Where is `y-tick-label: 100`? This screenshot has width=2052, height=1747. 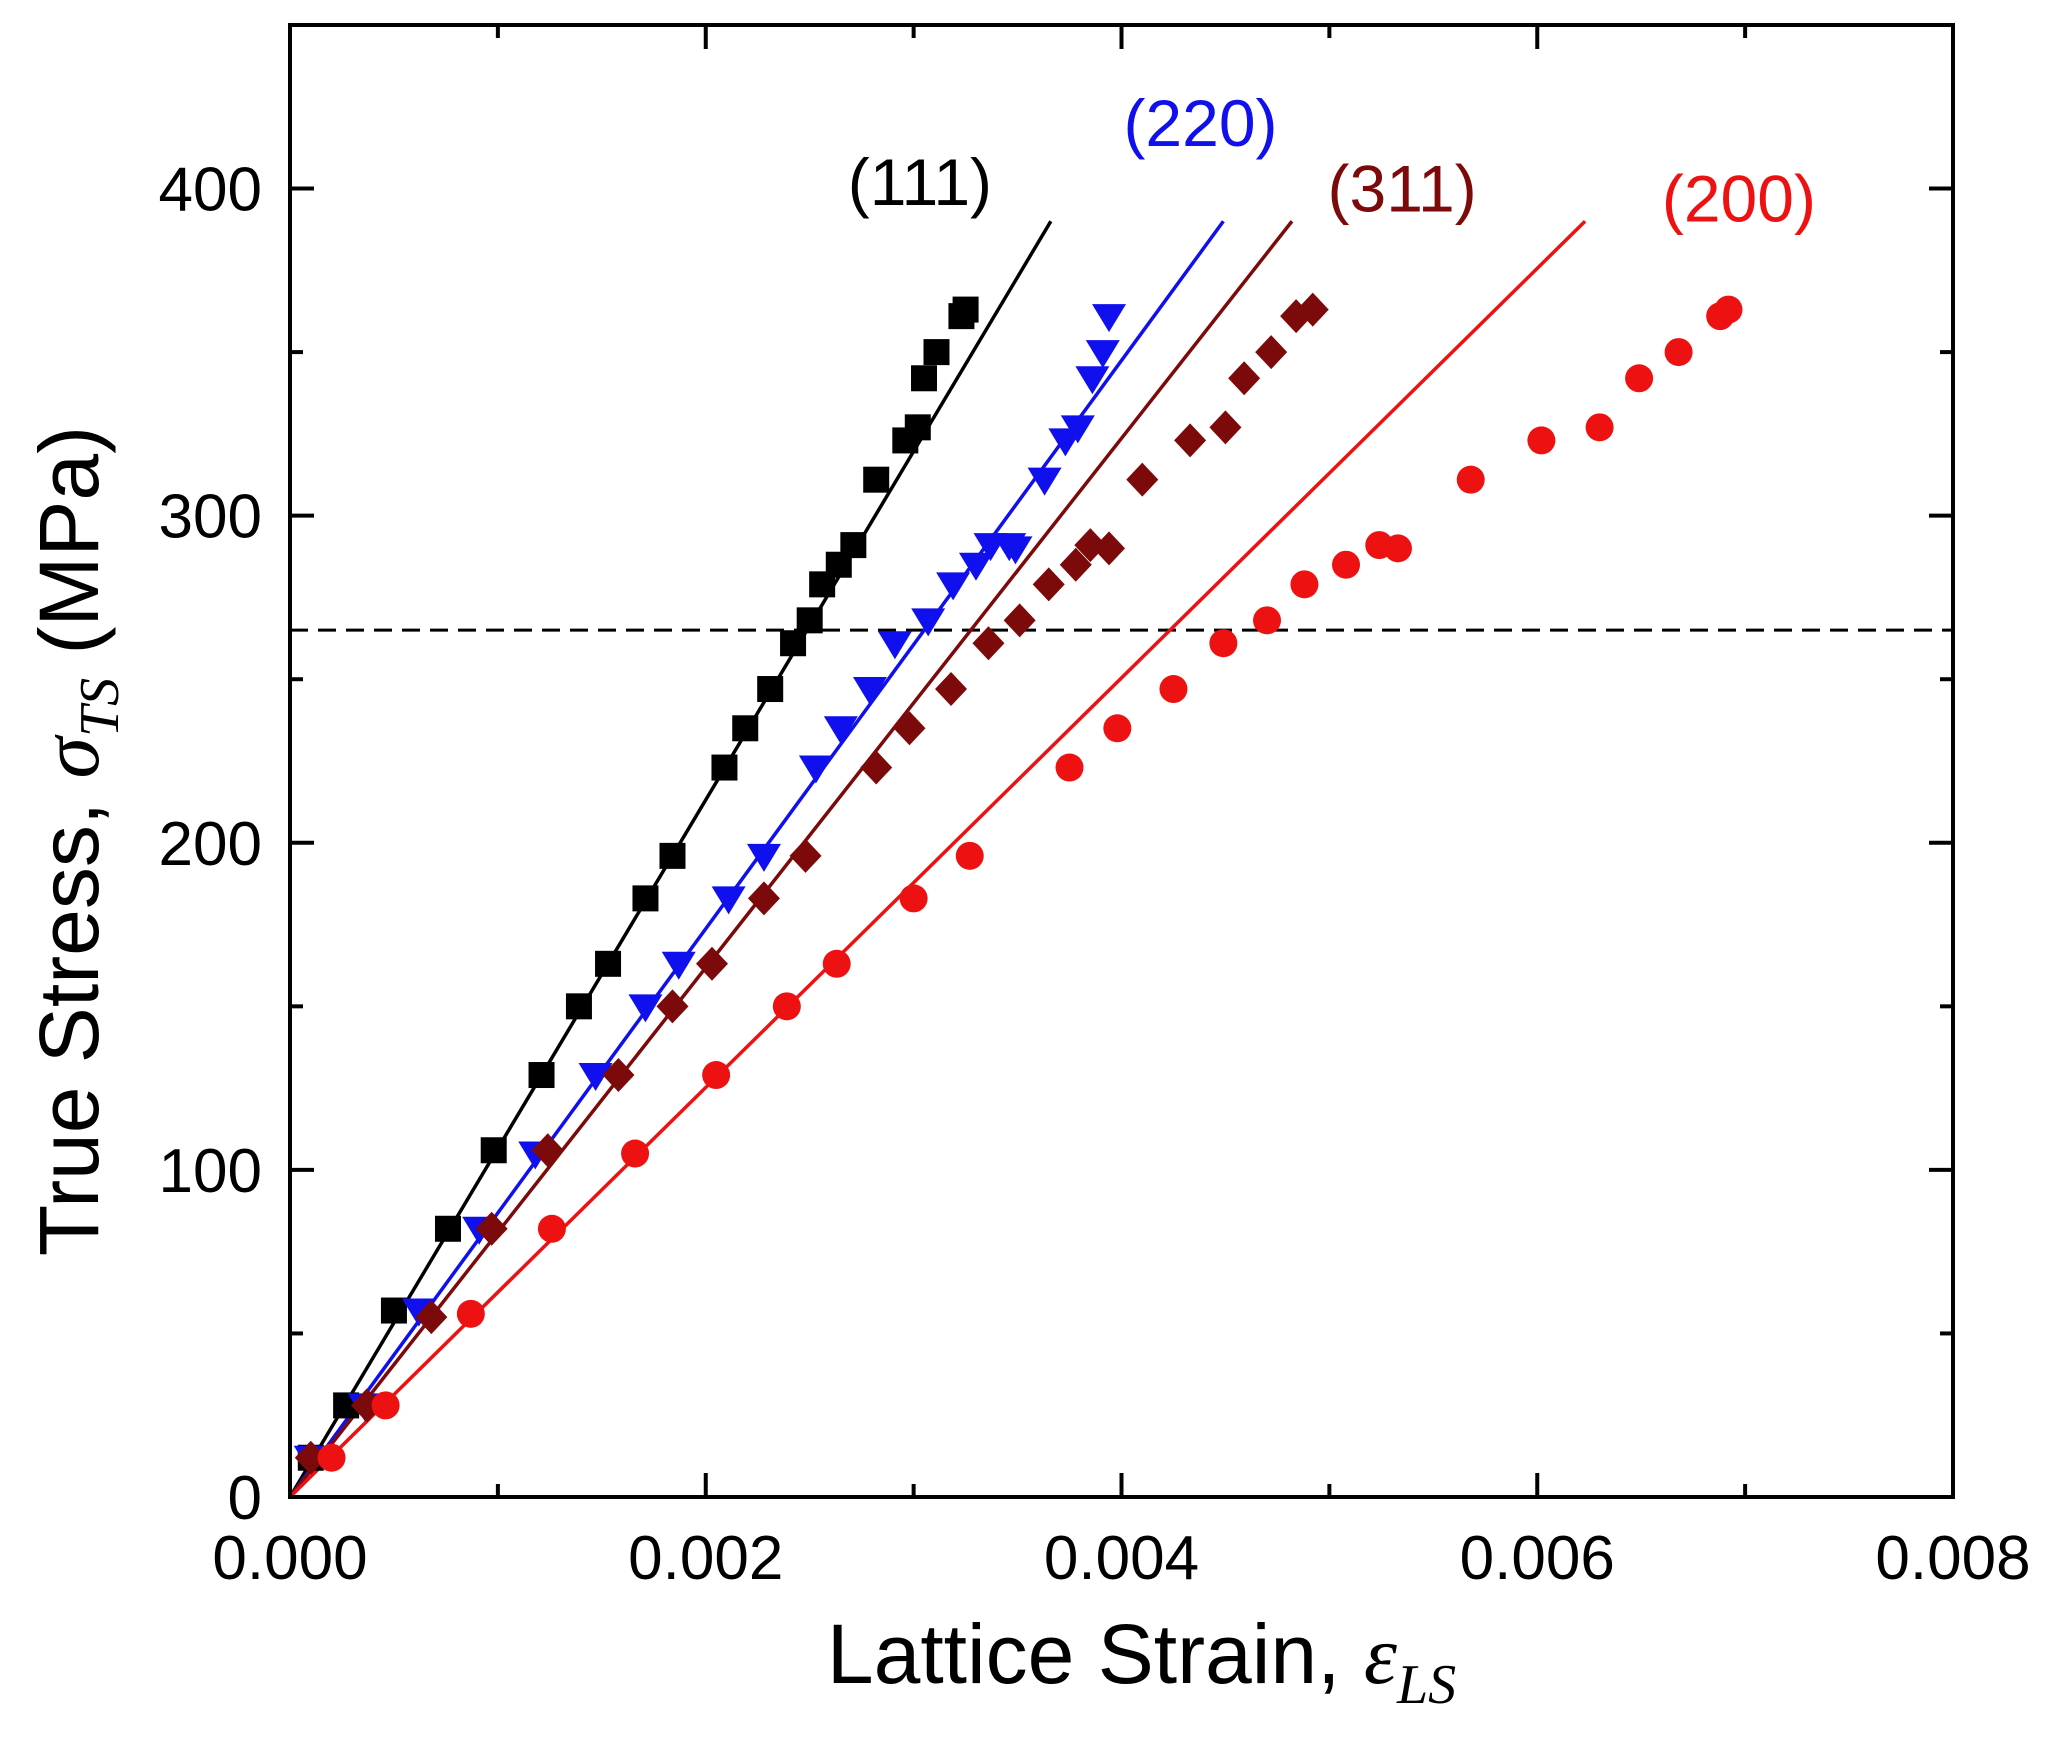 y-tick-label: 100 is located at coordinates (210, 1171).